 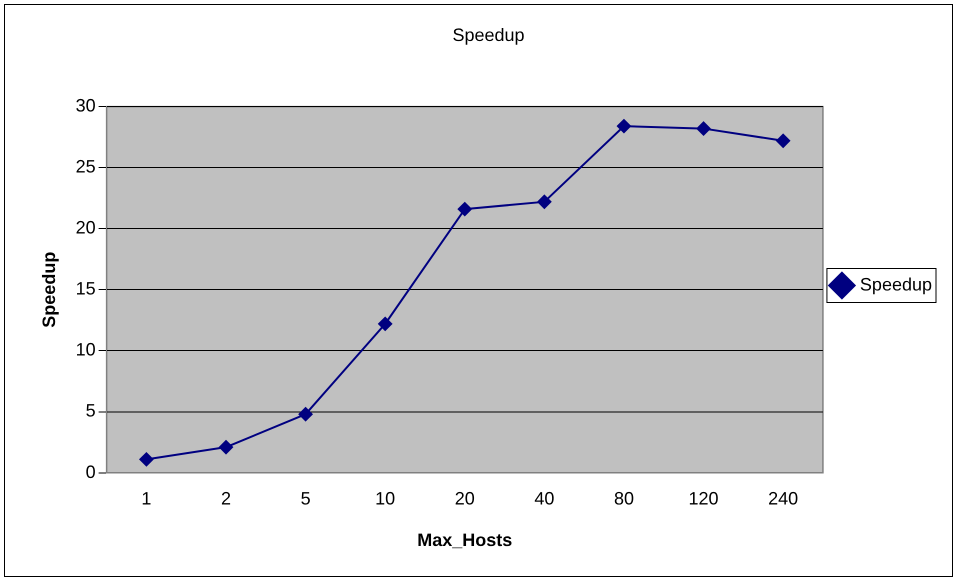 I want to click on x-tick-label: 40, so click(x=544, y=498).